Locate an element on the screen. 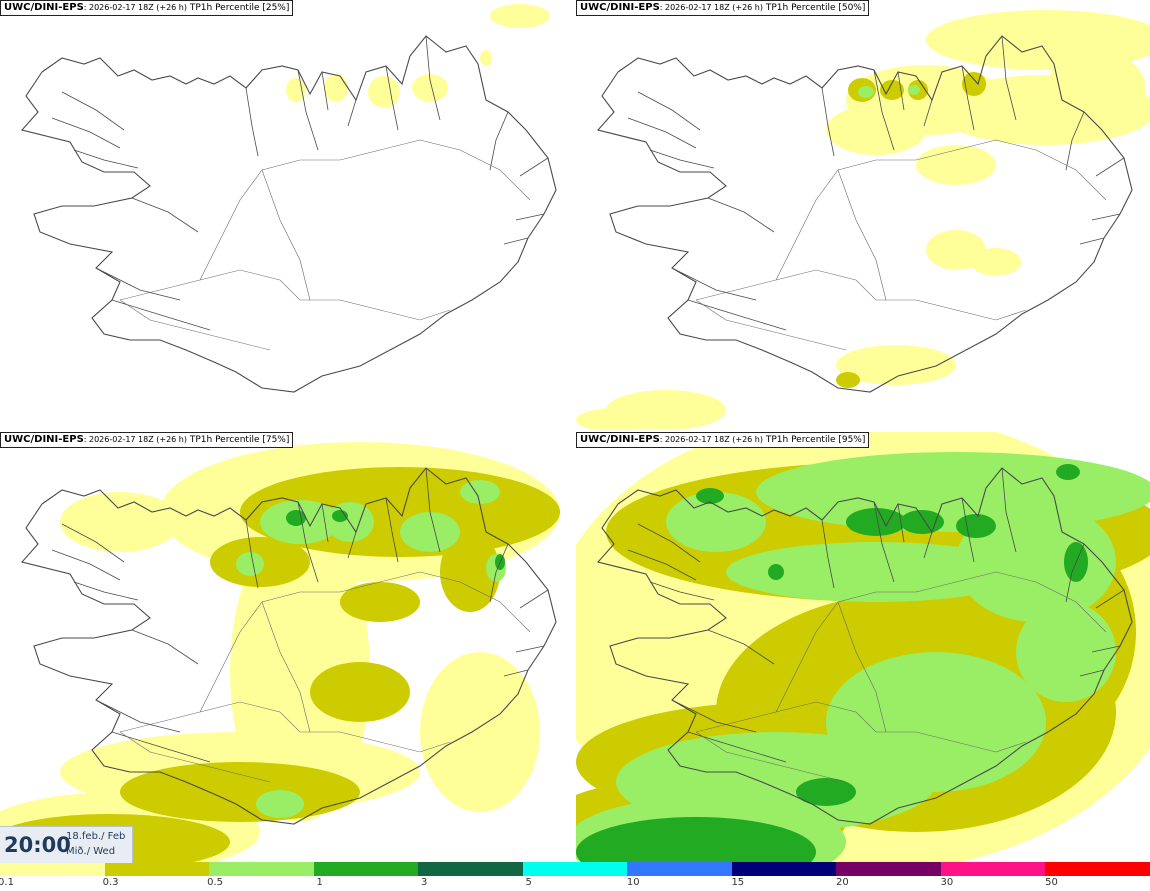 This screenshot has width=1150, height=891. valid-date-line-1: 18.feb./ Feb is located at coordinates (96, 836).